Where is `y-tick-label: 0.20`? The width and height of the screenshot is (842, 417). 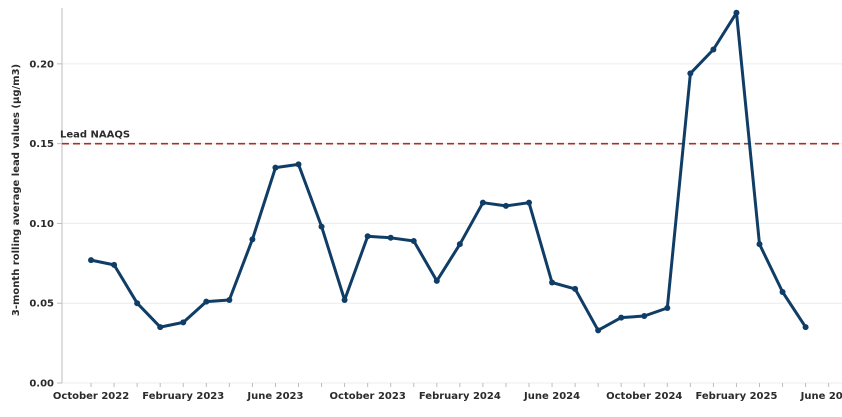 y-tick-label: 0.20 is located at coordinates (41, 64).